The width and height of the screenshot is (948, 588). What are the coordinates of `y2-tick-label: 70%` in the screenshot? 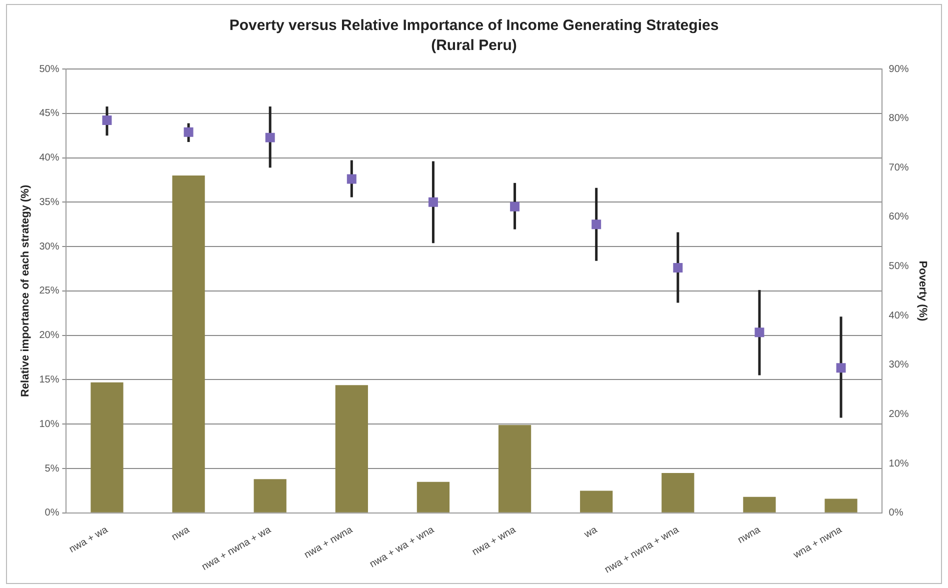 It's located at (898, 168).